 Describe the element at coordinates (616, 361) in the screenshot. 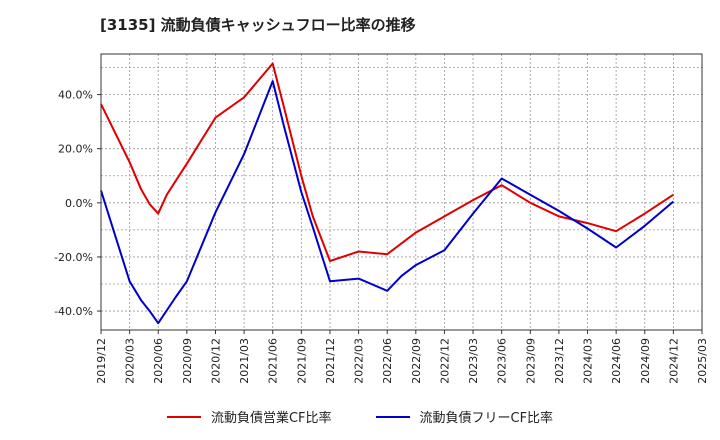

I see `x-tick-label: 2024/06` at that location.